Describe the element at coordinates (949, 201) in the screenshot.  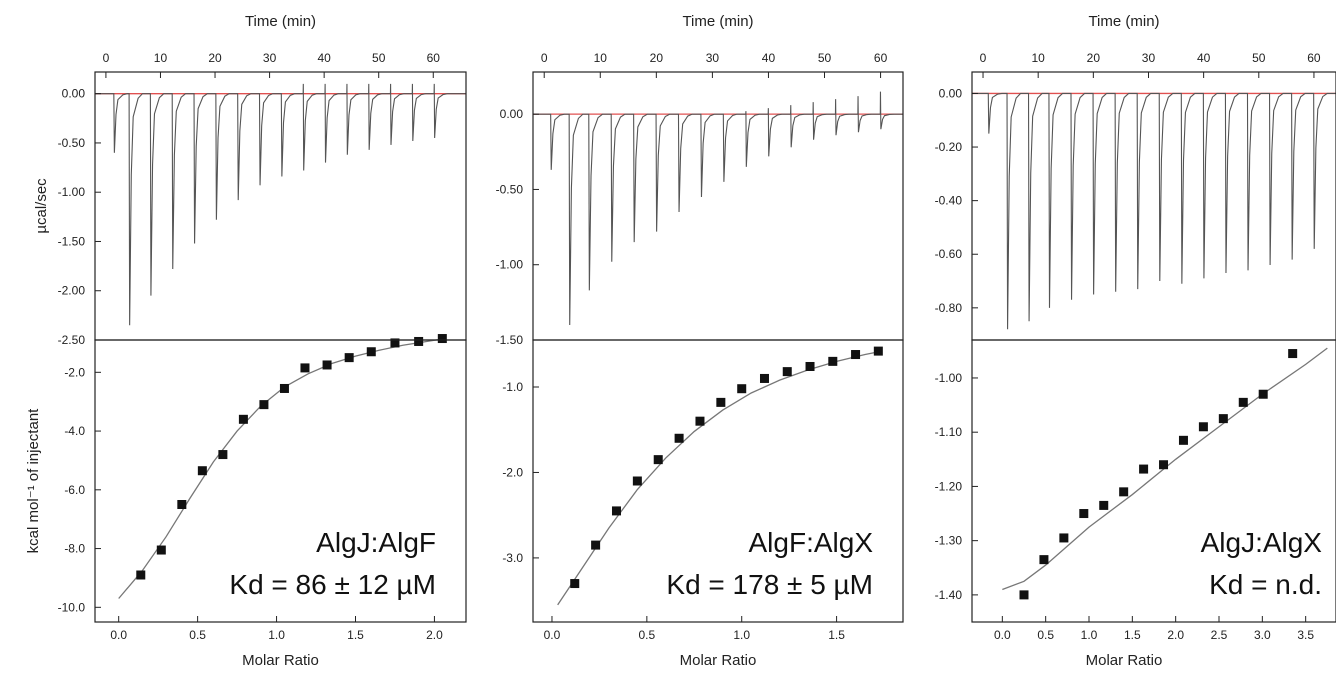
I see `power-tick-label: -0.40` at that location.